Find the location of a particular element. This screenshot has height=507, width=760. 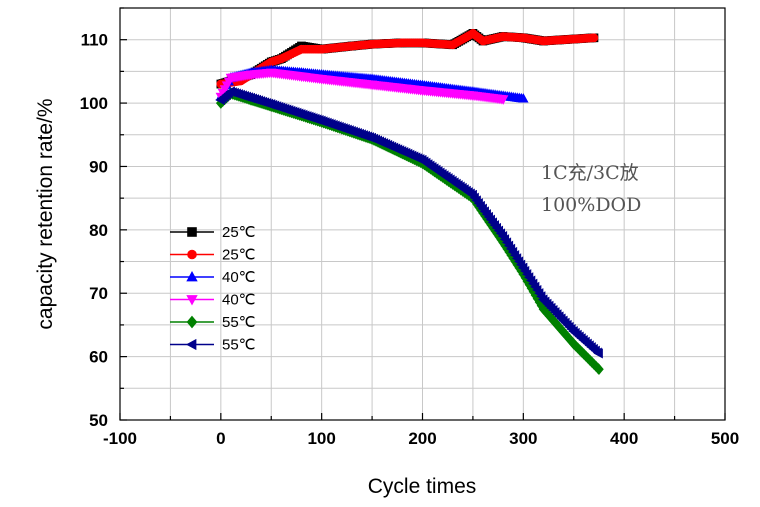

x-tick-label: 0 is located at coordinates (220, 438).